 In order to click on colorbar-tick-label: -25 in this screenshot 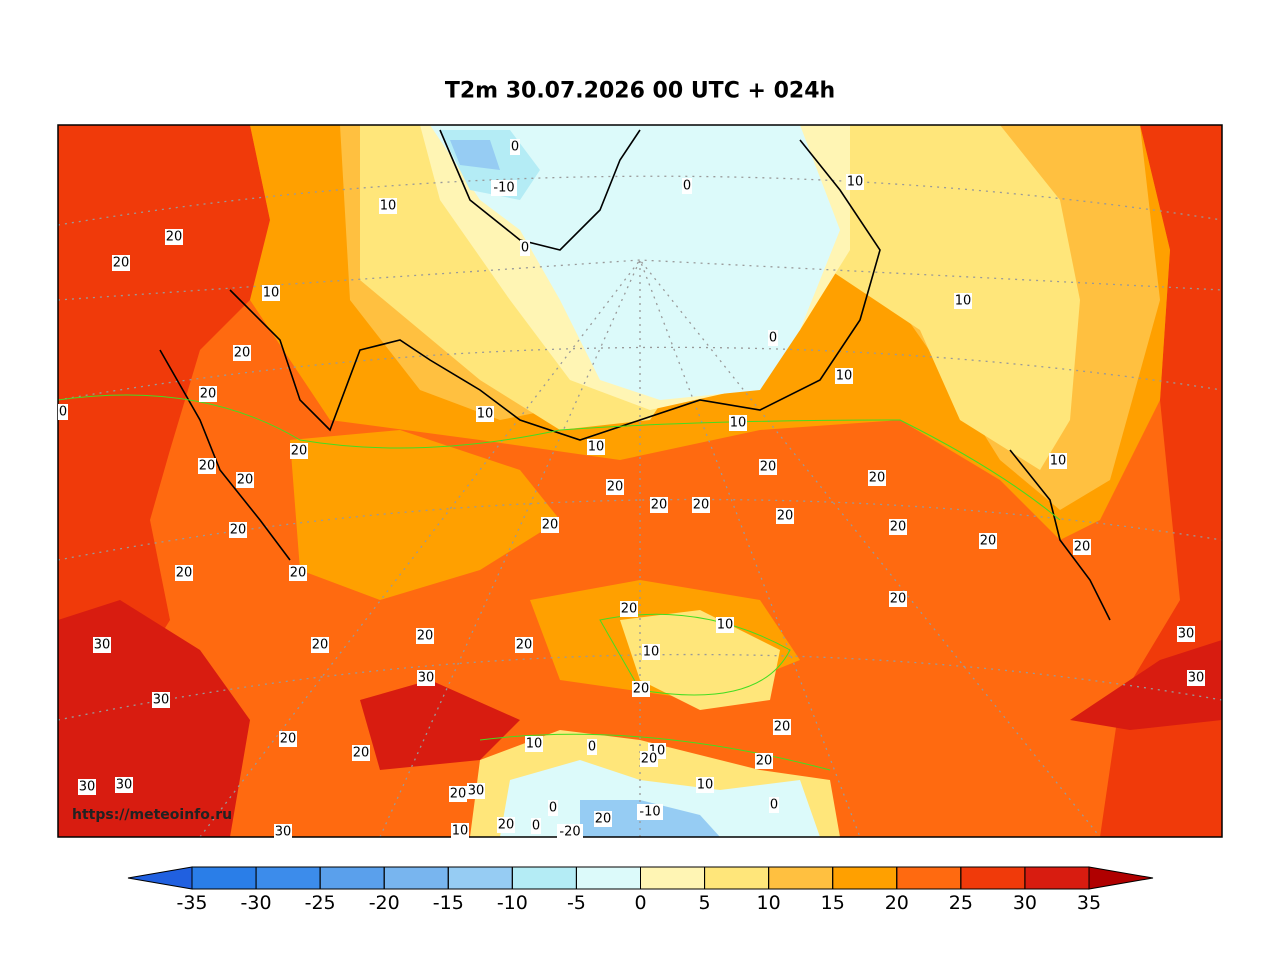, I will do `click(320, 903)`.